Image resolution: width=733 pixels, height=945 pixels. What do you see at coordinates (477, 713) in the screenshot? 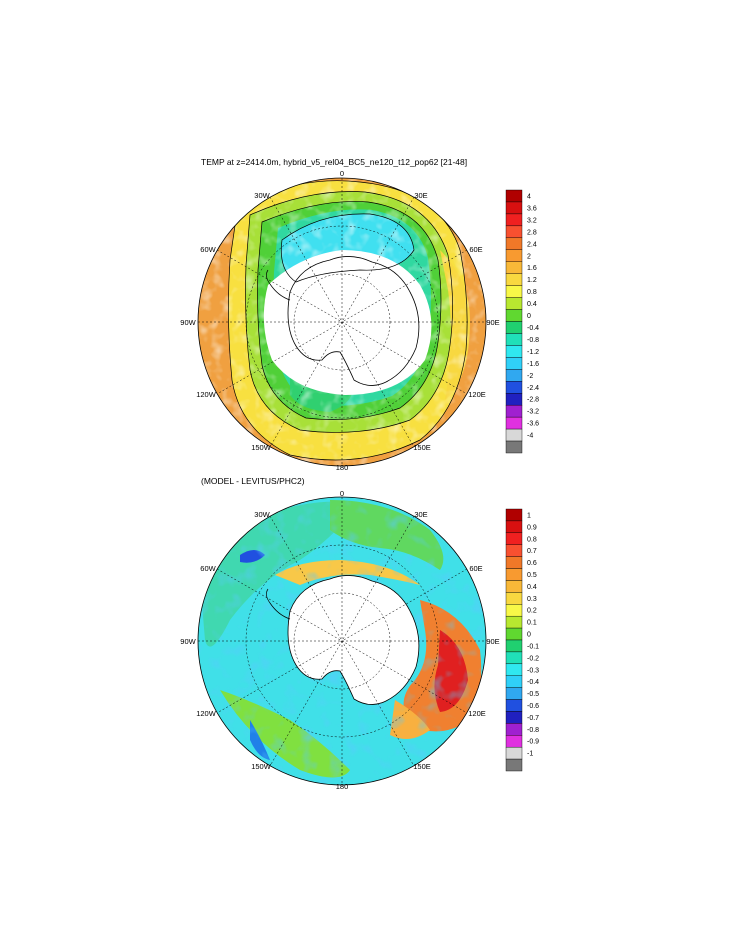
I see `lon-label-120e: 120E` at bounding box center [477, 713].